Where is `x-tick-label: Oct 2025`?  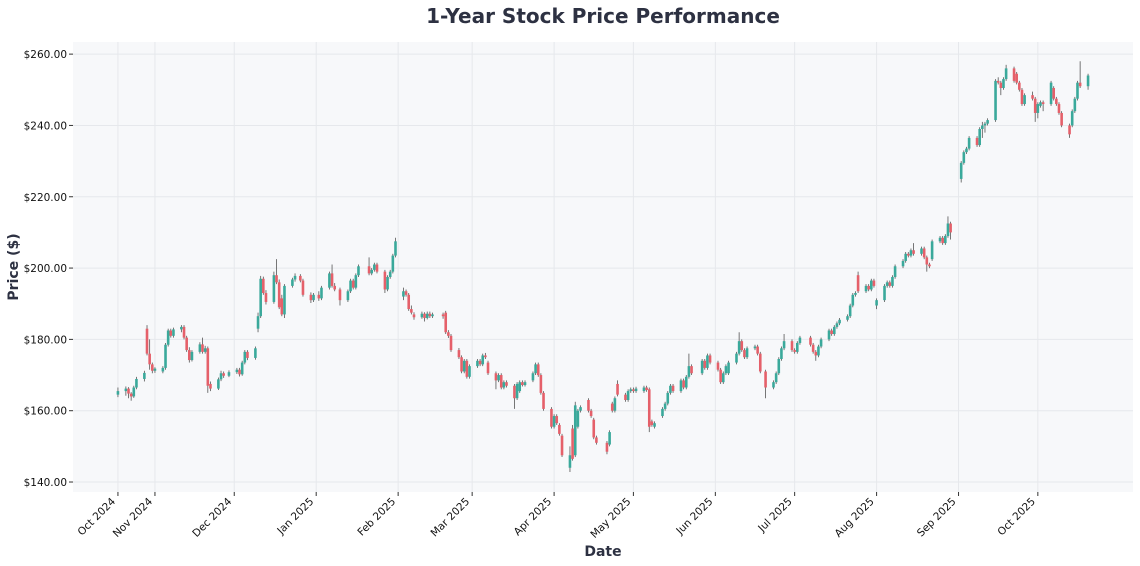 x-tick-label: Oct 2025 is located at coordinates (1016, 517).